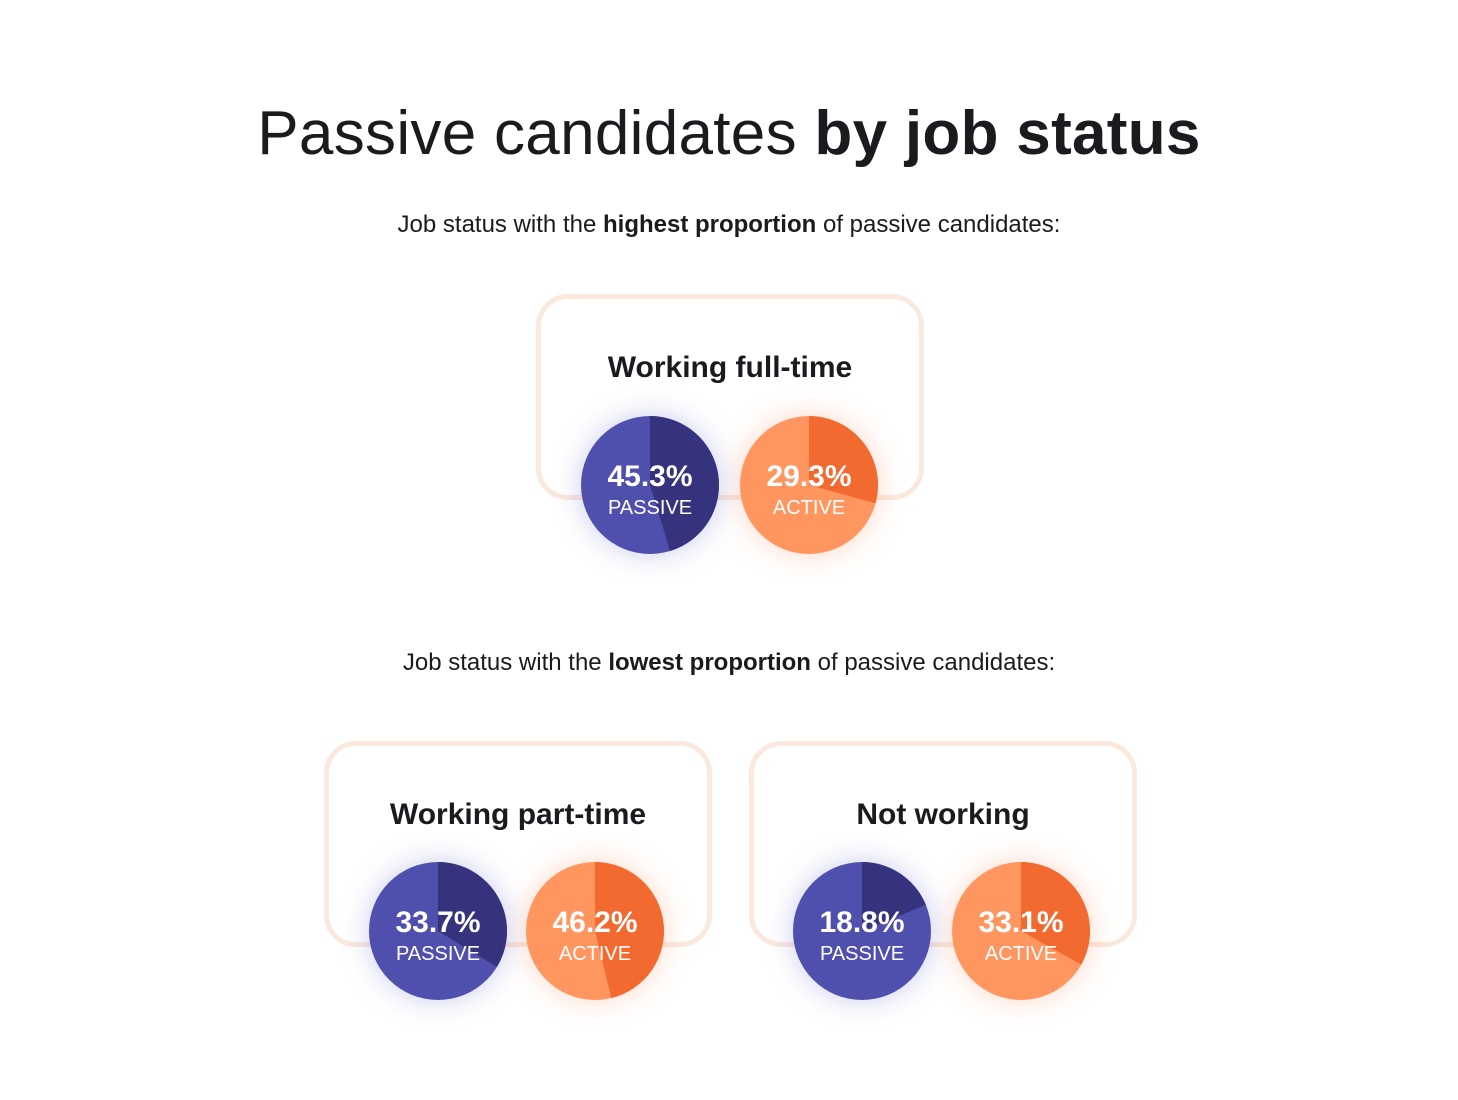 Image resolution: width=1458 pixels, height=1100 pixels. Describe the element at coordinates (1007, 133) in the screenshot. I see `page-title-bold: by job status` at that location.